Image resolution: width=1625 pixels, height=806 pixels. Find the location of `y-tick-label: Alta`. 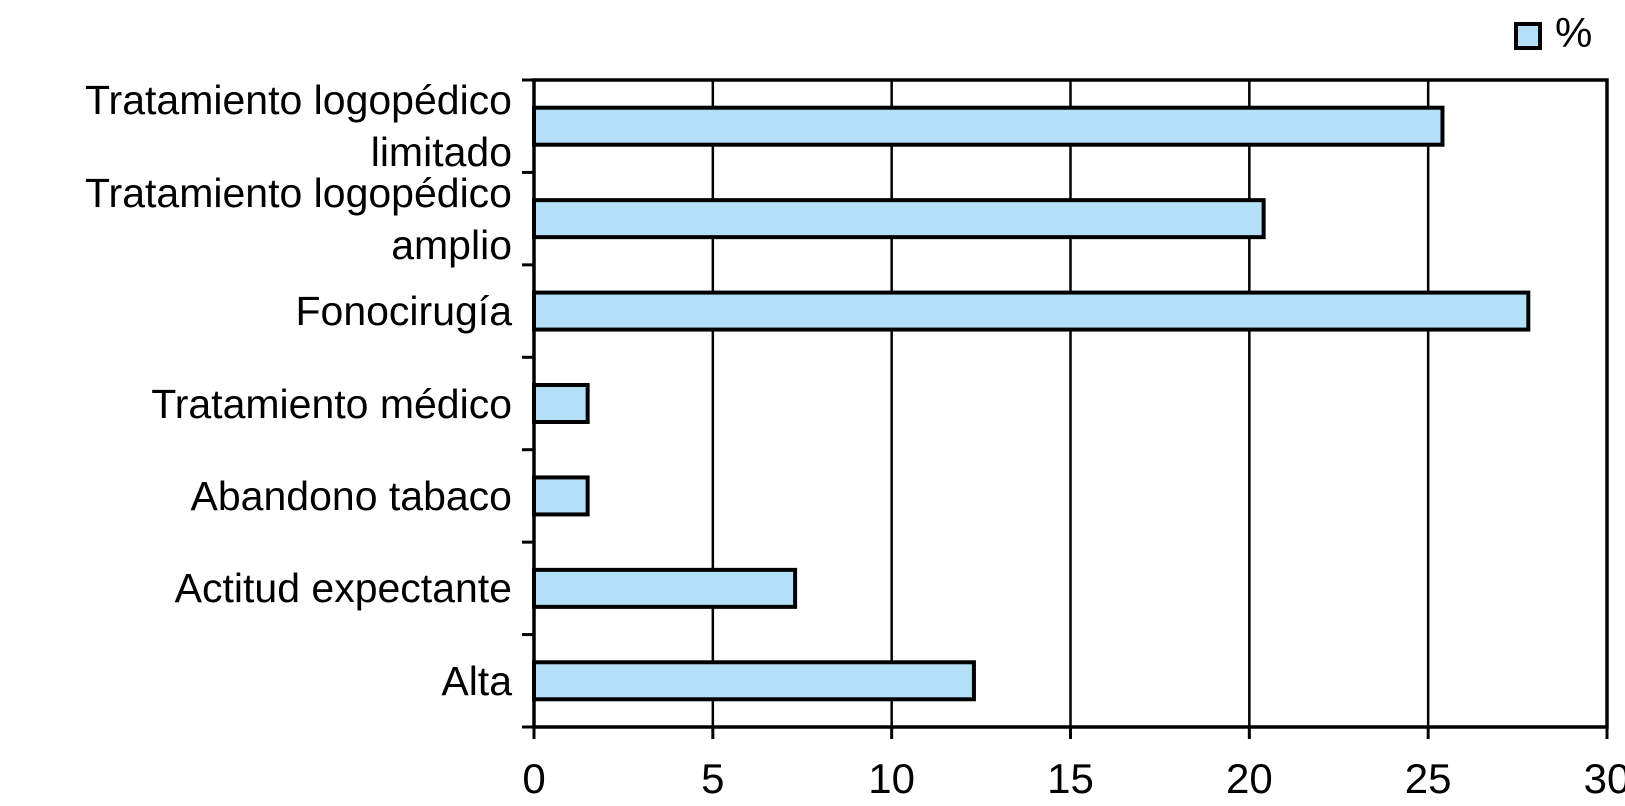

y-tick-label: Alta is located at coordinates (476, 680).